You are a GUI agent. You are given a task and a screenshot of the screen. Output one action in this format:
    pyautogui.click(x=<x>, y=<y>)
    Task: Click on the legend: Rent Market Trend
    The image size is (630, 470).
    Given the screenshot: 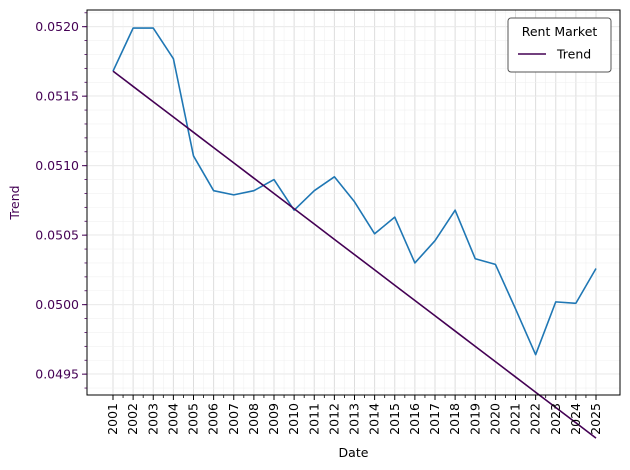 What is the action you would take?
    pyautogui.click(x=559, y=45)
    